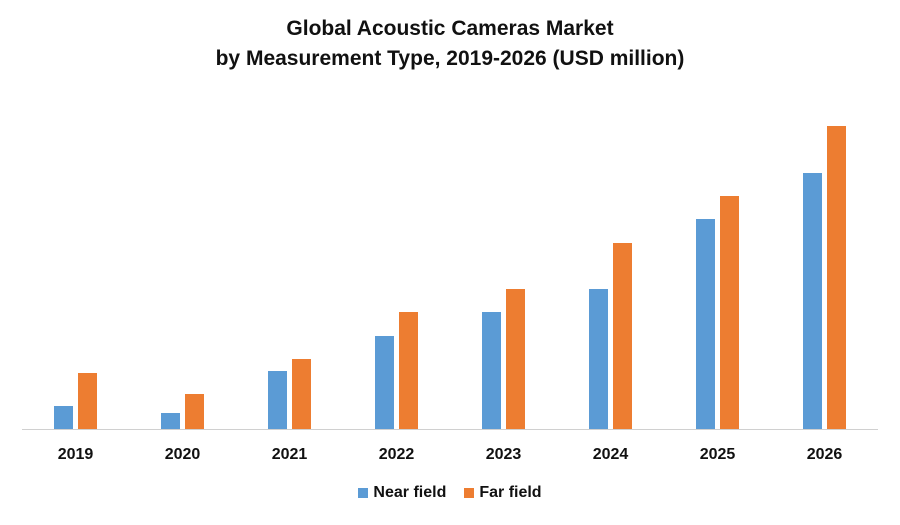 The height and width of the screenshot is (525, 900). What do you see at coordinates (836, 277) in the screenshot?
I see `bar-far-field-2026` at bounding box center [836, 277].